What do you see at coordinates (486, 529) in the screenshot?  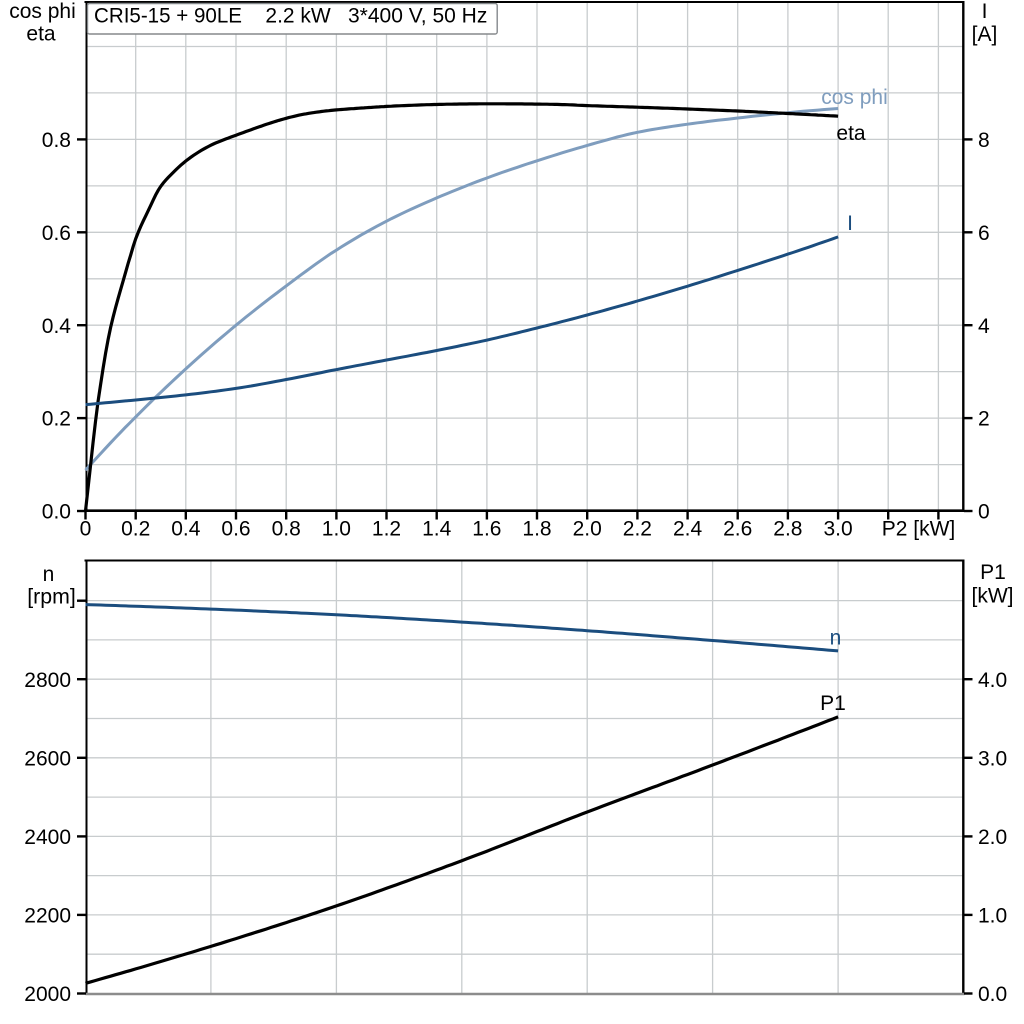 I see `svg-text: 1.6` at bounding box center [486, 529].